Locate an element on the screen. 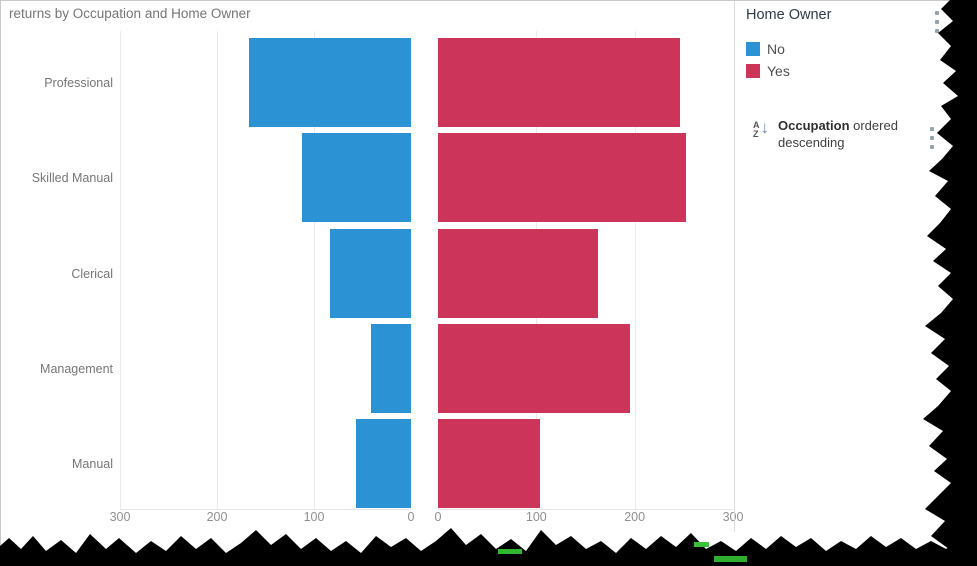 Image resolution: width=977 pixels, height=566 pixels. legend-item-no: No is located at coordinates (765, 49).